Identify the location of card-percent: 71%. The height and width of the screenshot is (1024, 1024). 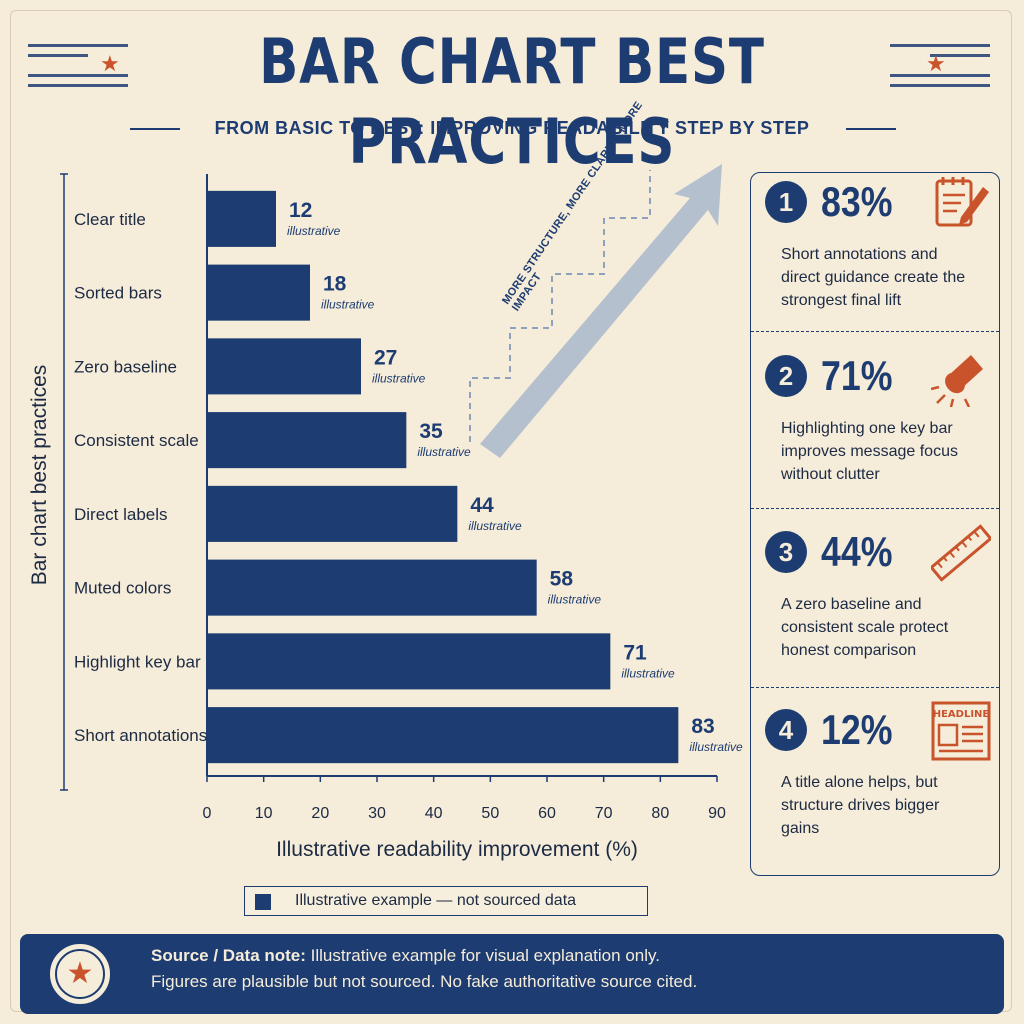
(857, 375).